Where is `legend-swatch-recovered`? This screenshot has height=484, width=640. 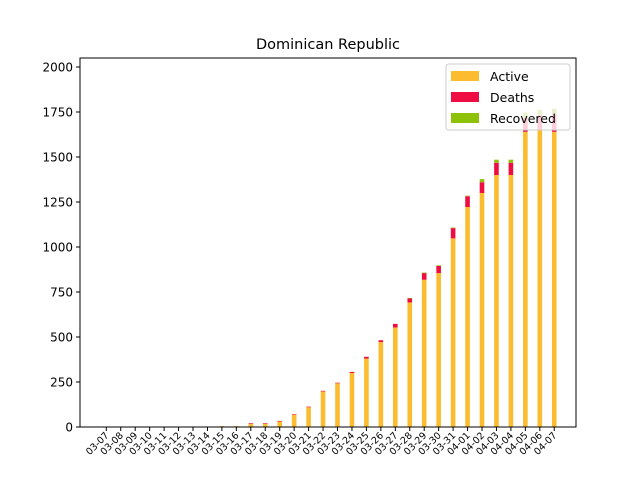
legend-swatch-recovered is located at coordinates (465, 118).